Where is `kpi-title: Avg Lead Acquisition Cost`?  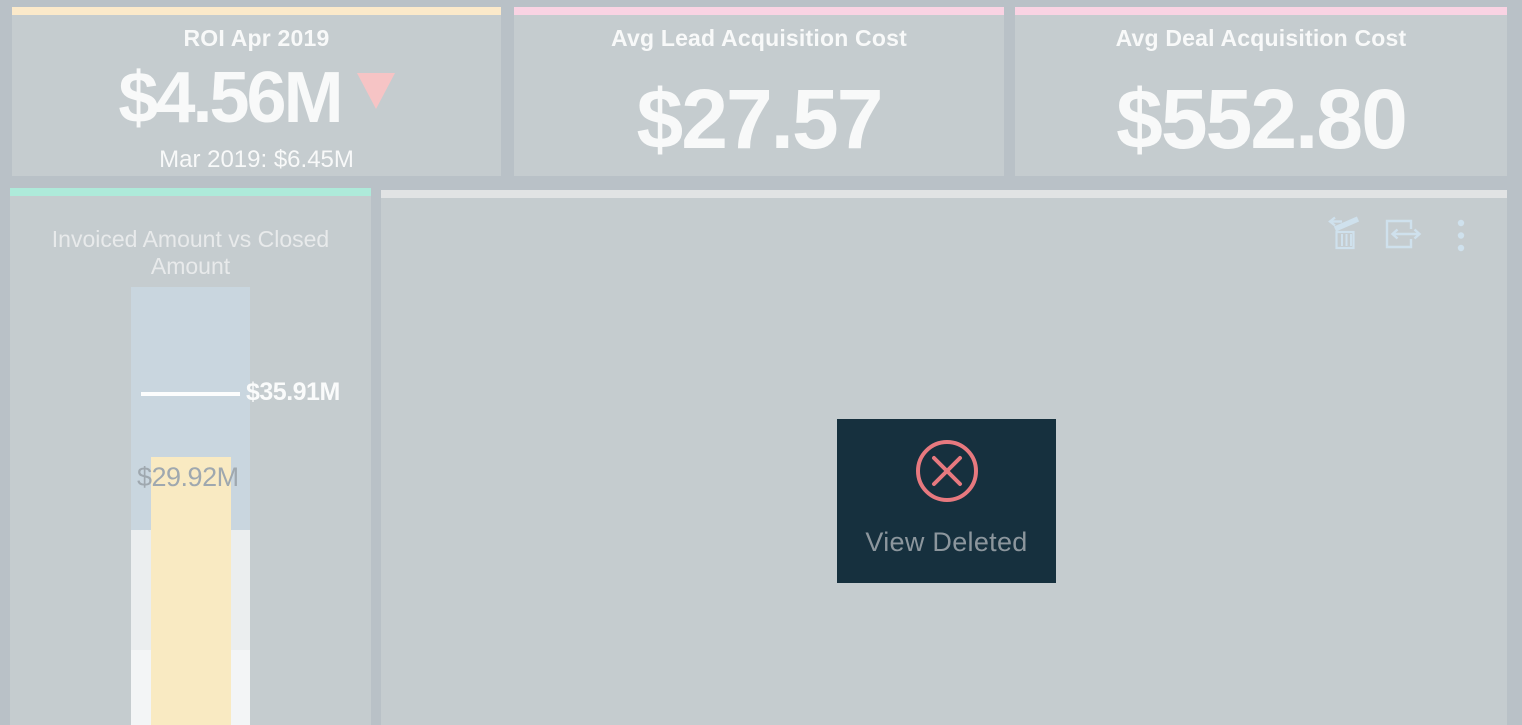 kpi-title: Avg Lead Acquisition Cost is located at coordinates (759, 38).